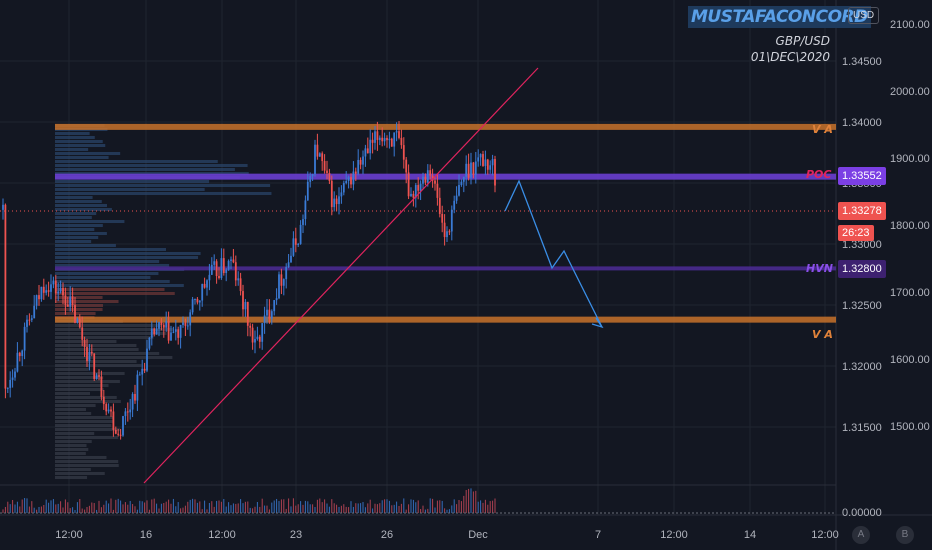 The width and height of the screenshot is (932, 550). Describe the element at coordinates (822, 129) in the screenshot. I see `va-top-label: V A` at that location.